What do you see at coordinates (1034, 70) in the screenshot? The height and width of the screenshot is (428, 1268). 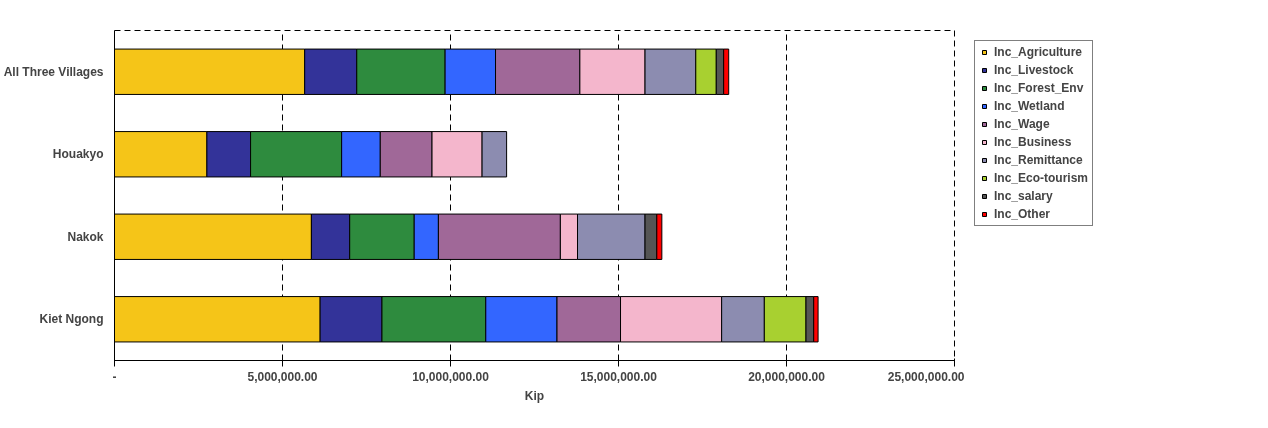 I see `legend-label: Inc_Livestock` at bounding box center [1034, 70].